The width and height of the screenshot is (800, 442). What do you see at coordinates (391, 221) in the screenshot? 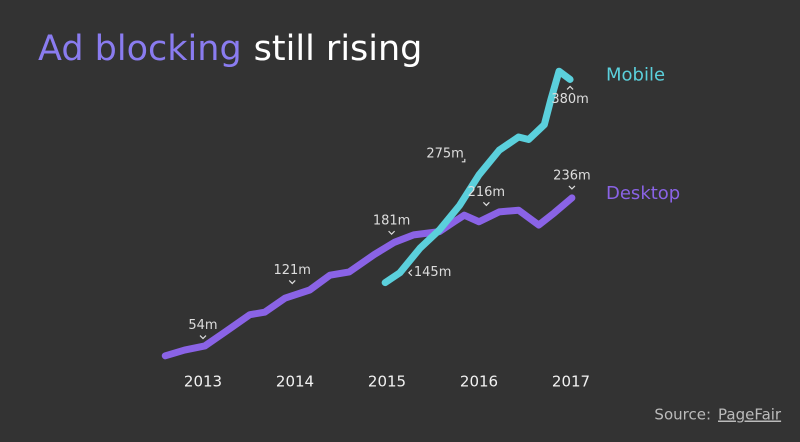
I see `annotation-label: 181m` at bounding box center [391, 221].